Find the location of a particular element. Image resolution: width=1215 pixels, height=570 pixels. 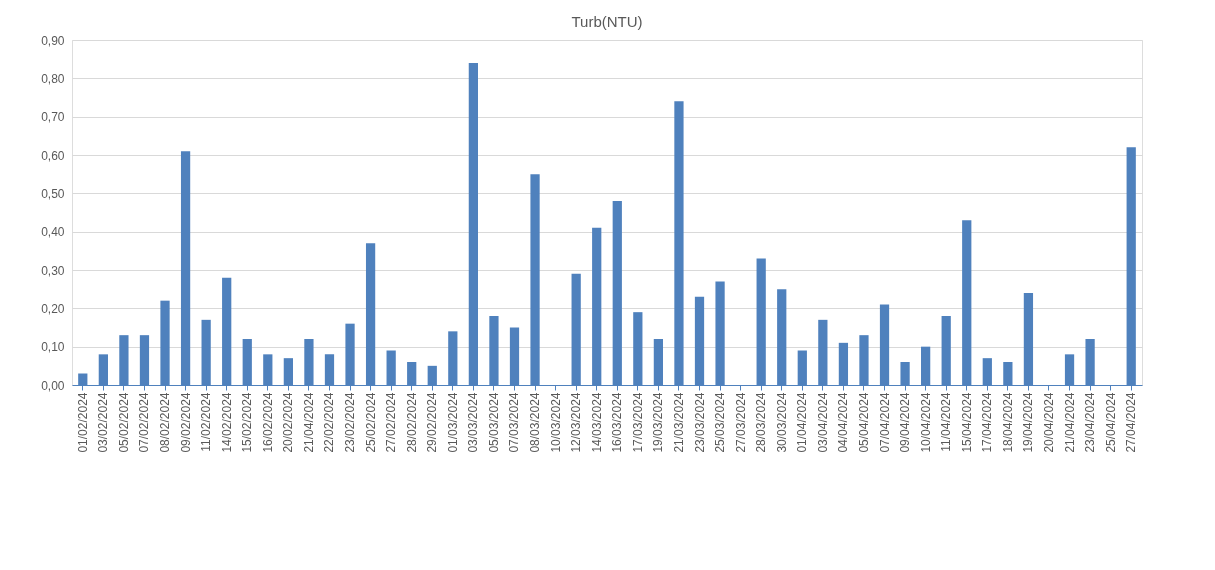

x-tick-label: 25/04/2024 is located at coordinates (1110, 422).